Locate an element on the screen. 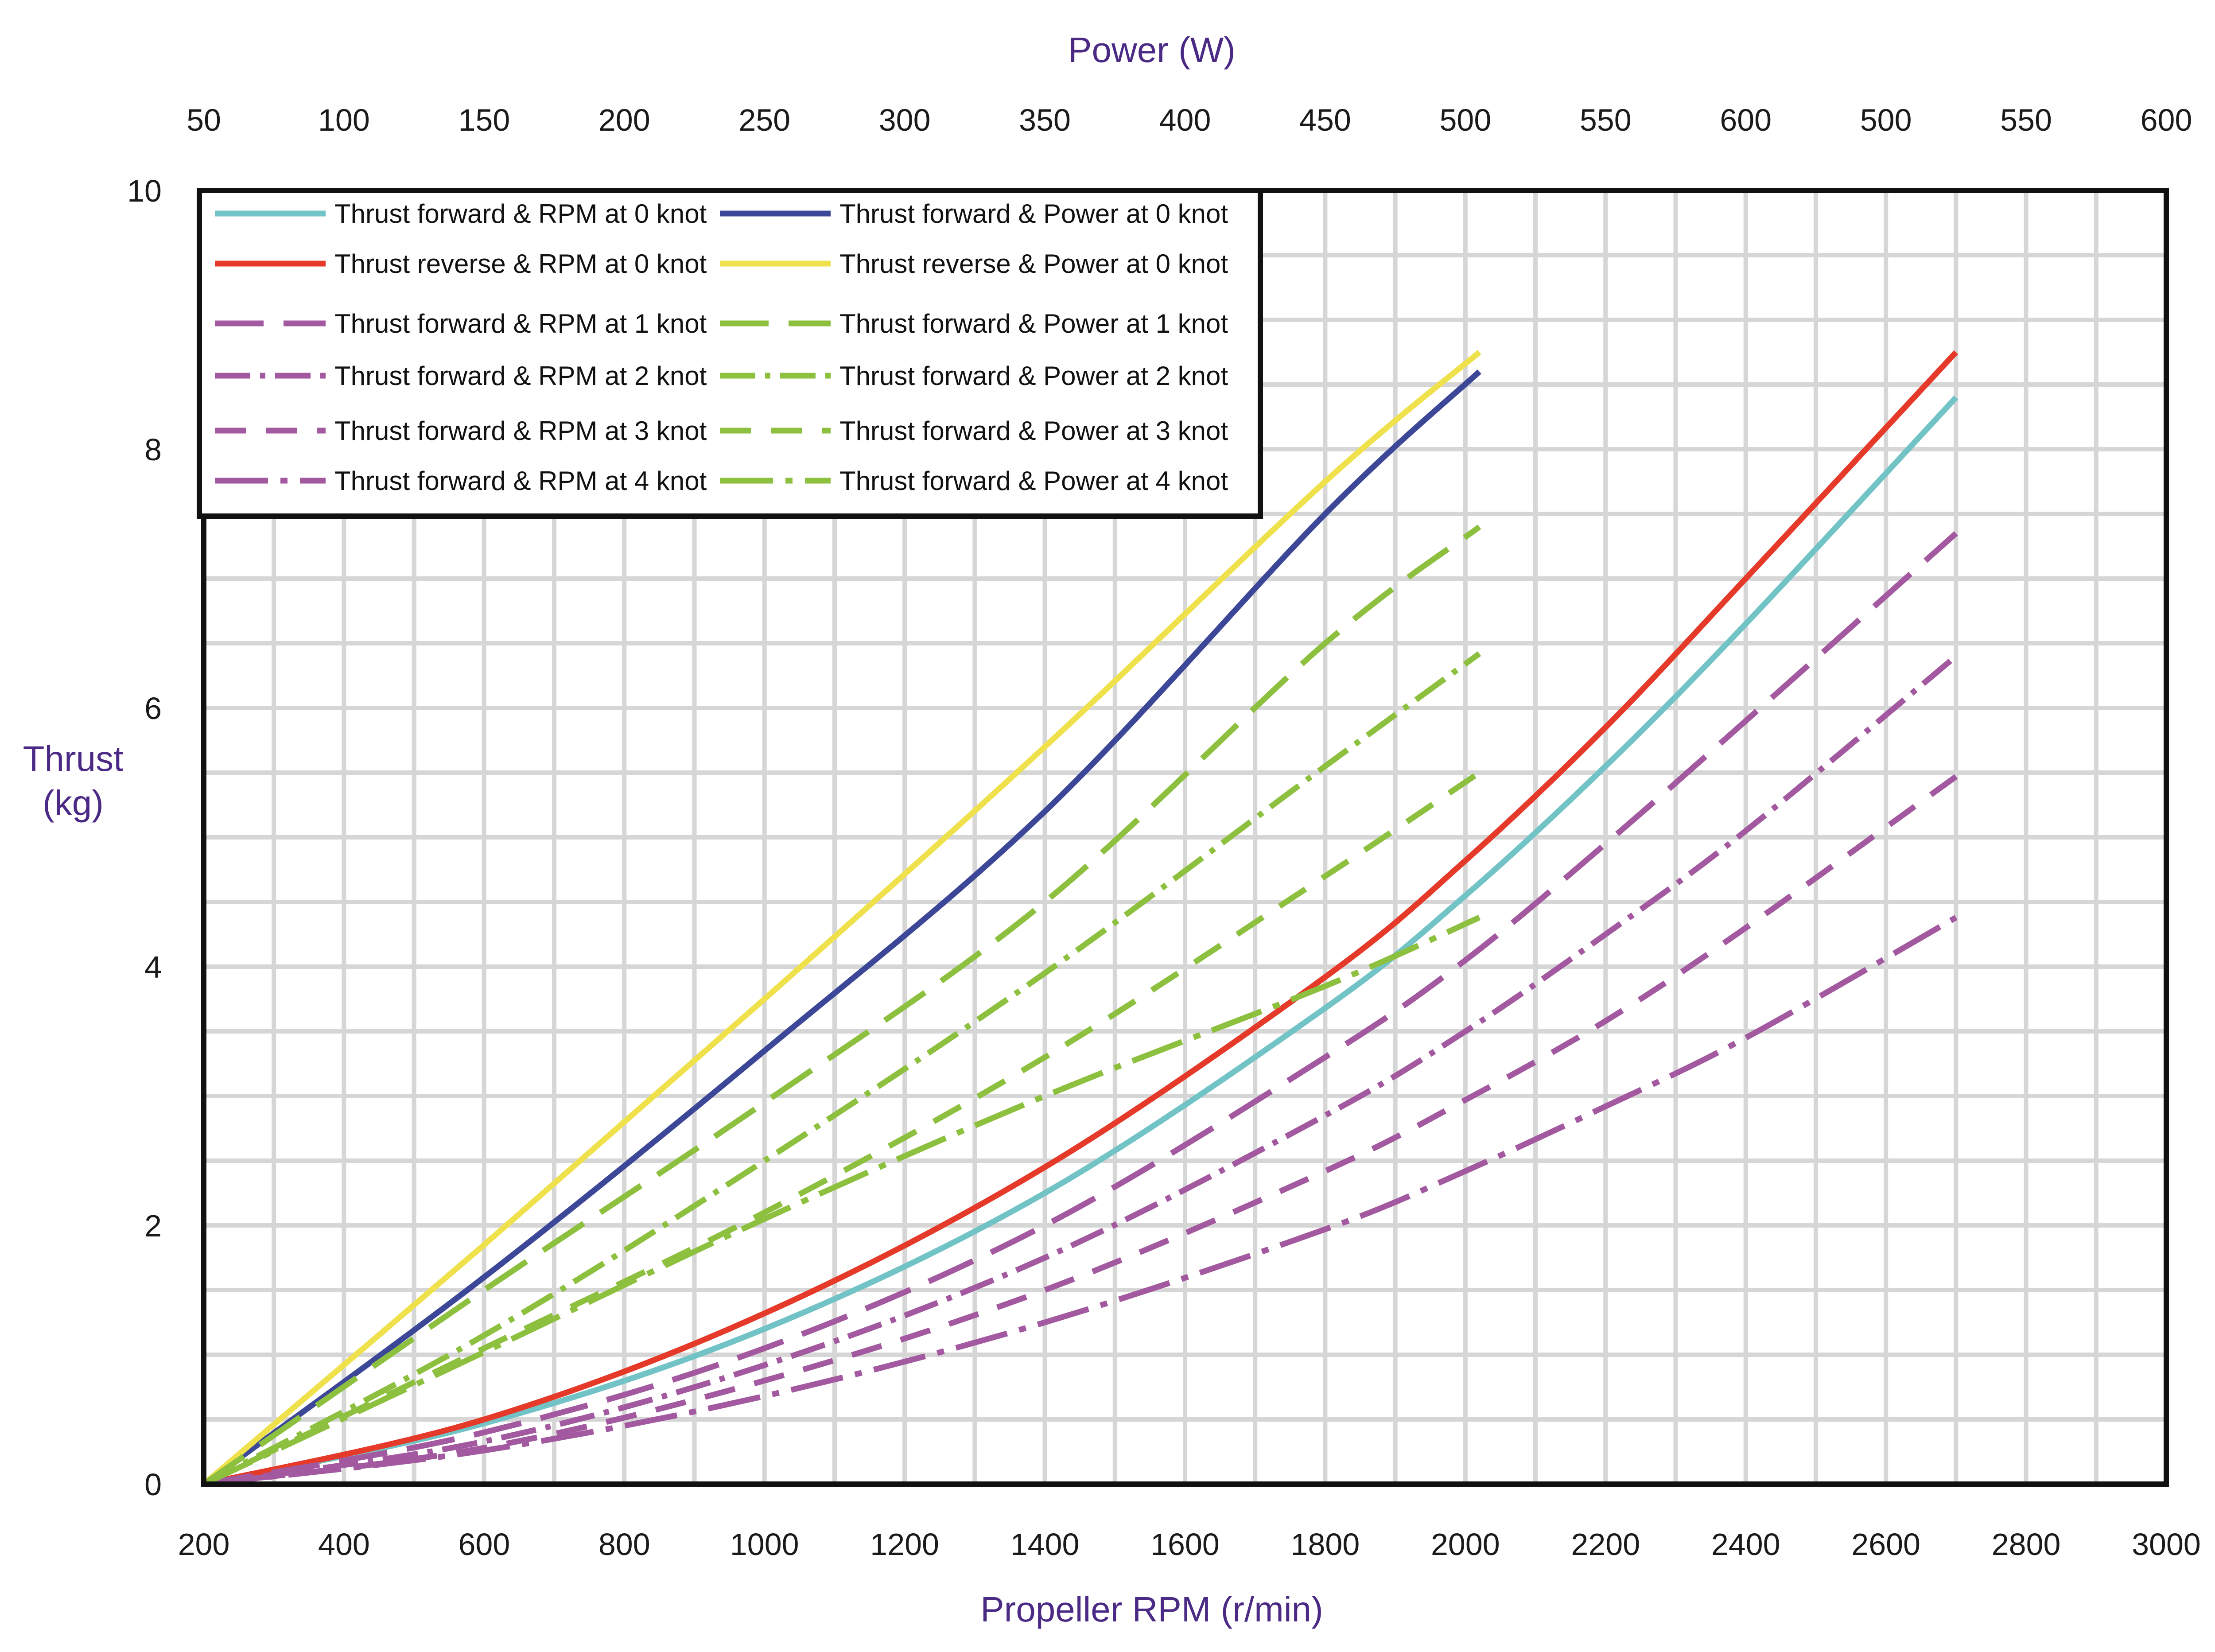  x-tick-label: 1200 is located at coordinates (905, 1544).